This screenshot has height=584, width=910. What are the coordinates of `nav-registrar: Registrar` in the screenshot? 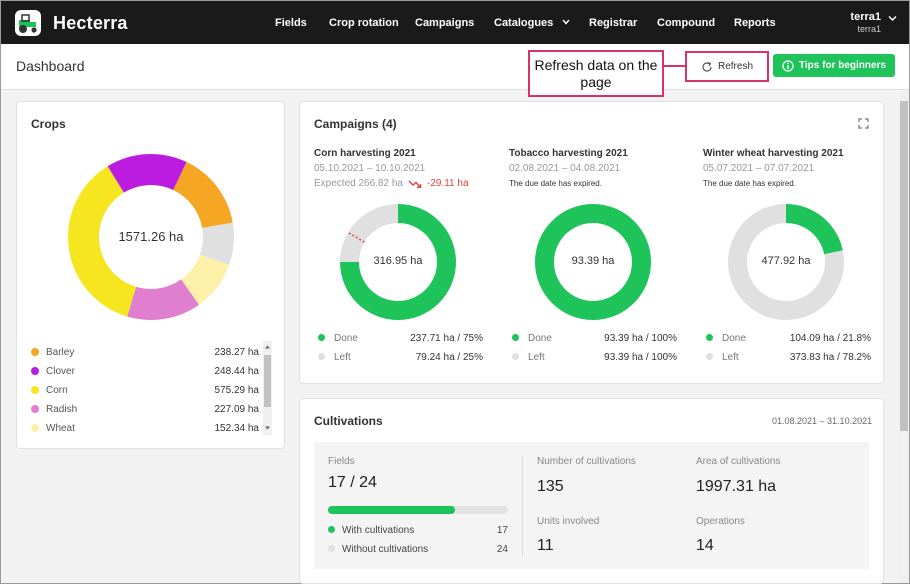 It's located at (613, 23).